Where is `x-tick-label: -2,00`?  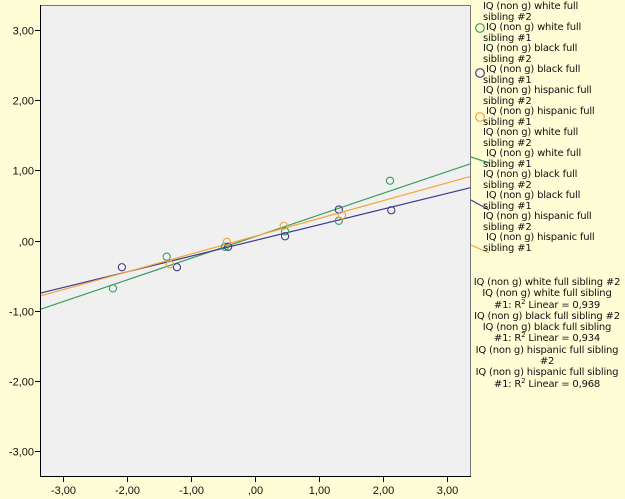
x-tick-label: -2,00 is located at coordinates (127, 491).